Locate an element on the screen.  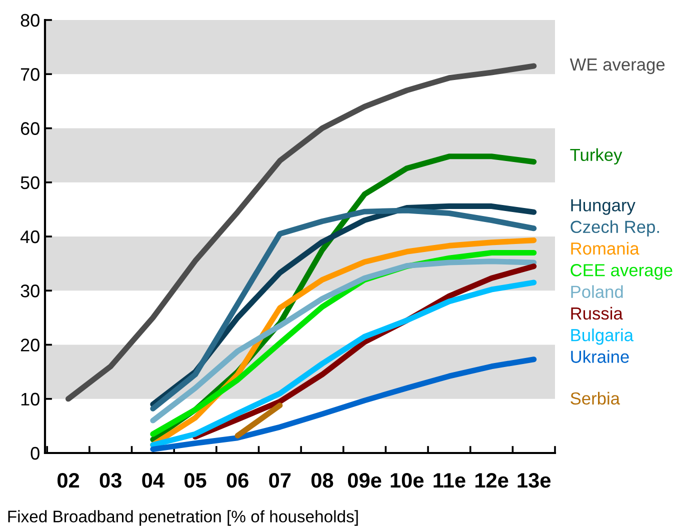
x-tick-label: 12e is located at coordinates (491, 480).